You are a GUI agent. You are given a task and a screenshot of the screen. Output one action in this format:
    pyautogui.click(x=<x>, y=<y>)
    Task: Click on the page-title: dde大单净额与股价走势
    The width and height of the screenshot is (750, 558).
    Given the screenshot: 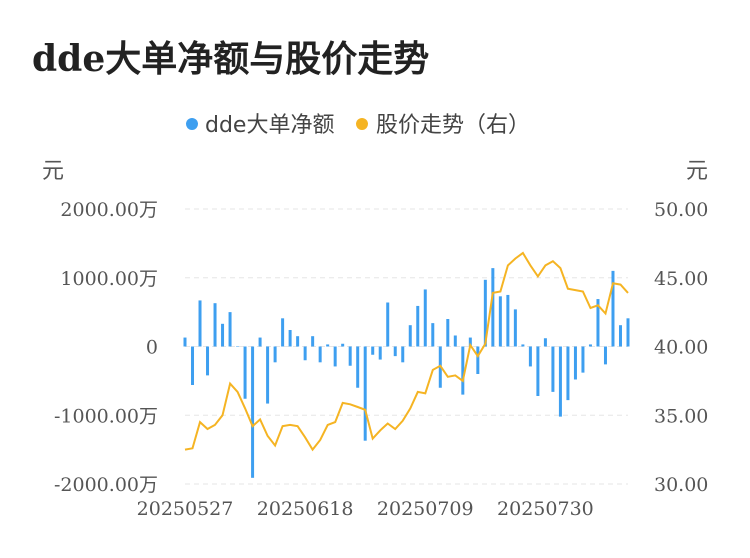 What is the action you would take?
    pyautogui.click(x=231, y=59)
    